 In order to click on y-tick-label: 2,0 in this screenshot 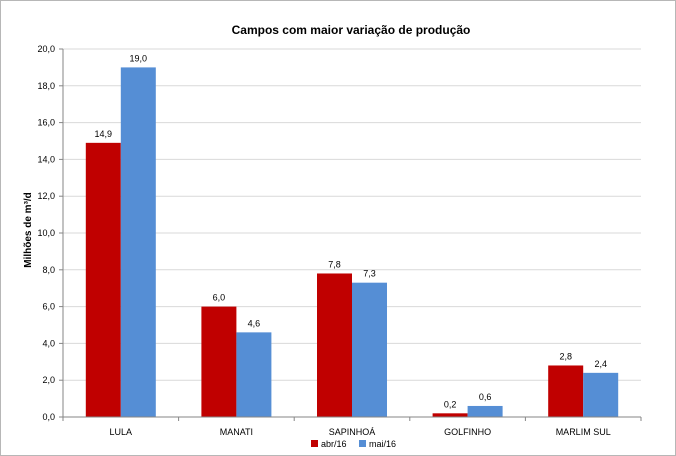, I will do `click(48, 380)`.